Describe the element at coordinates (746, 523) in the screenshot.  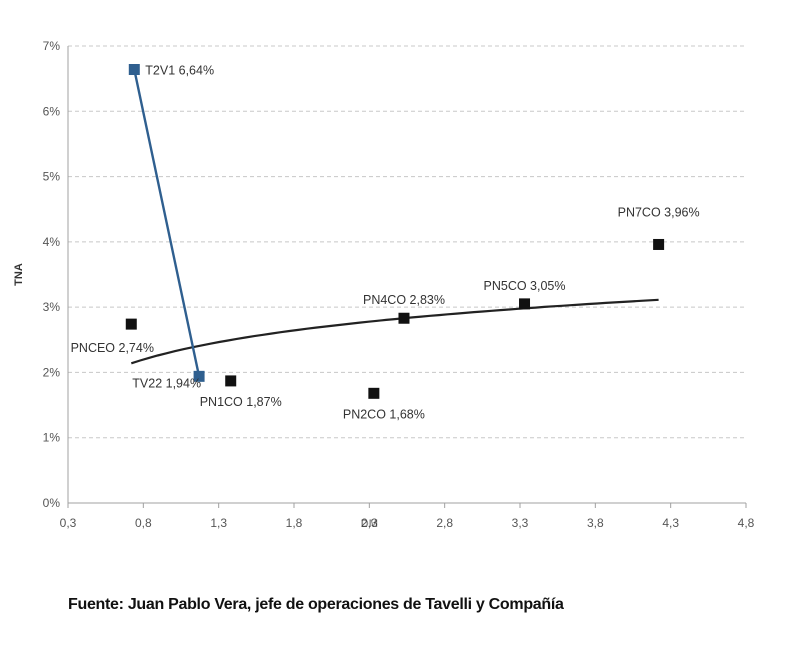
I see `x-tick-label: 4,8` at that location.